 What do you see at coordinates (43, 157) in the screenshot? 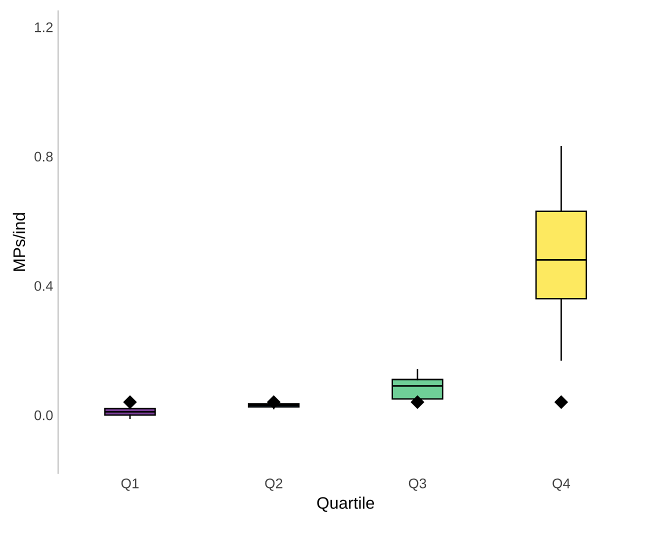
I see `y-tick-label: 0.8` at bounding box center [43, 157].